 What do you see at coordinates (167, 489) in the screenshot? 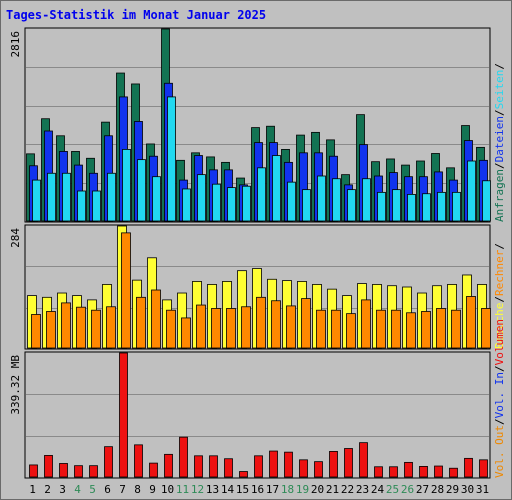
I see `x-tick-label: 10` at bounding box center [167, 489].